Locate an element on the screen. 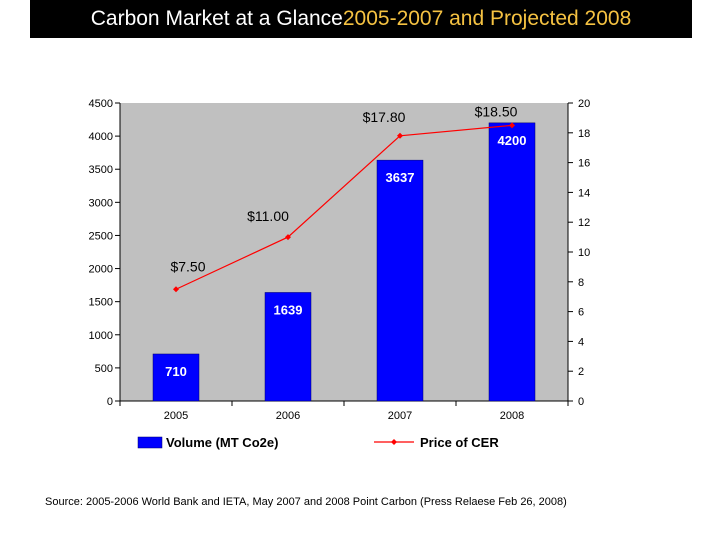  price-line is located at coordinates (344, 207).